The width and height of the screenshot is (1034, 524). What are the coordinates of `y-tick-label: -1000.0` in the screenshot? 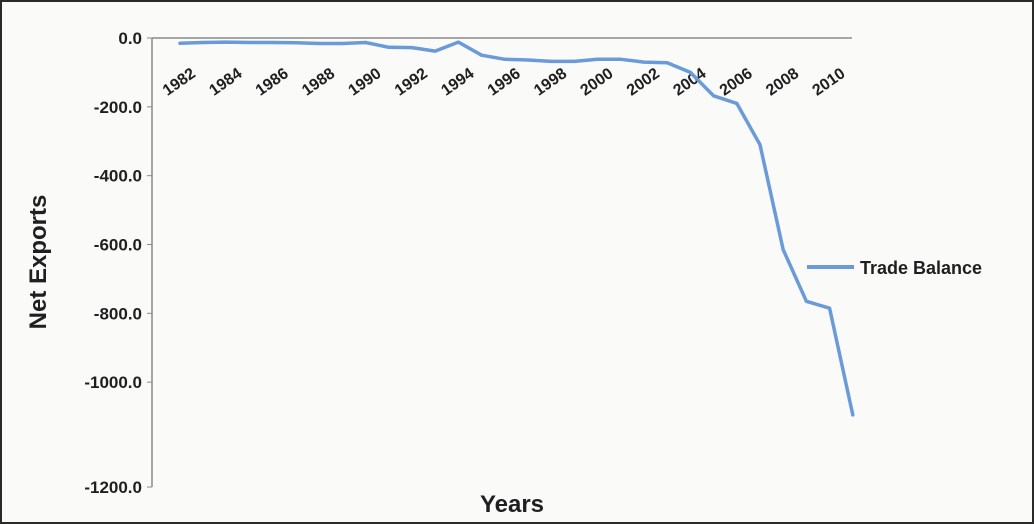 It's located at (113, 382).